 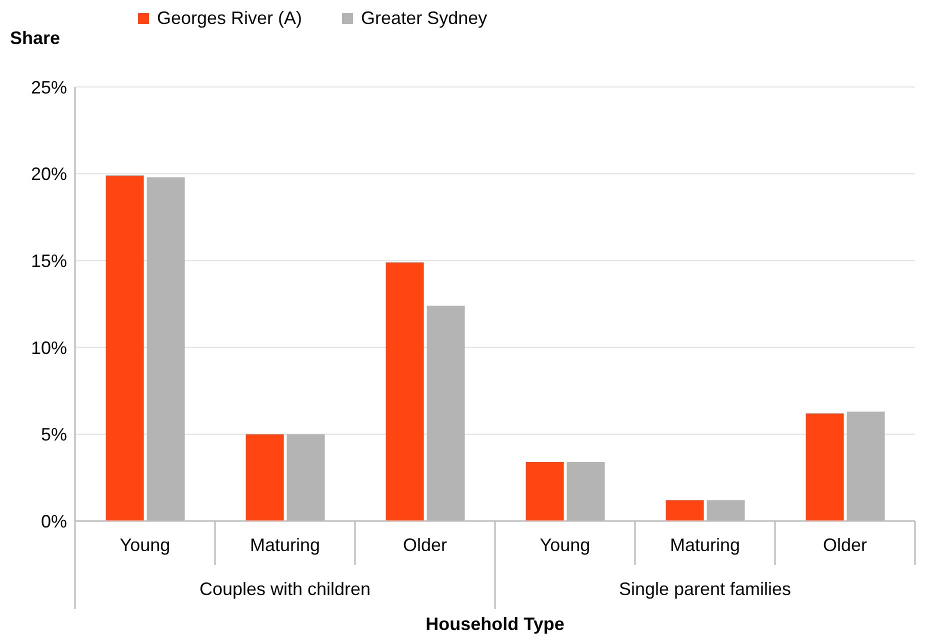 What do you see at coordinates (53, 434) in the screenshot?
I see `y-tick-label: 5%` at bounding box center [53, 434].